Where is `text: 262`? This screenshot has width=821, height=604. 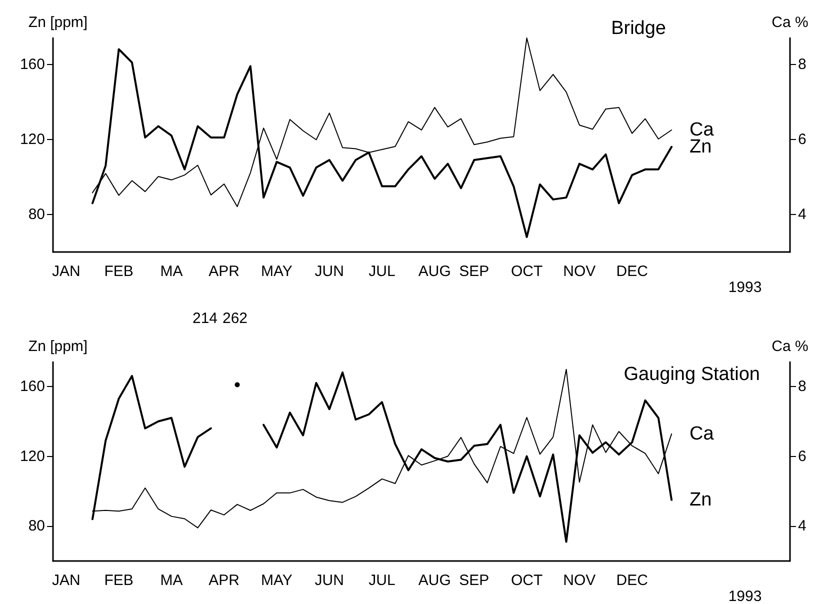
text: 262 is located at coordinates (235, 318).